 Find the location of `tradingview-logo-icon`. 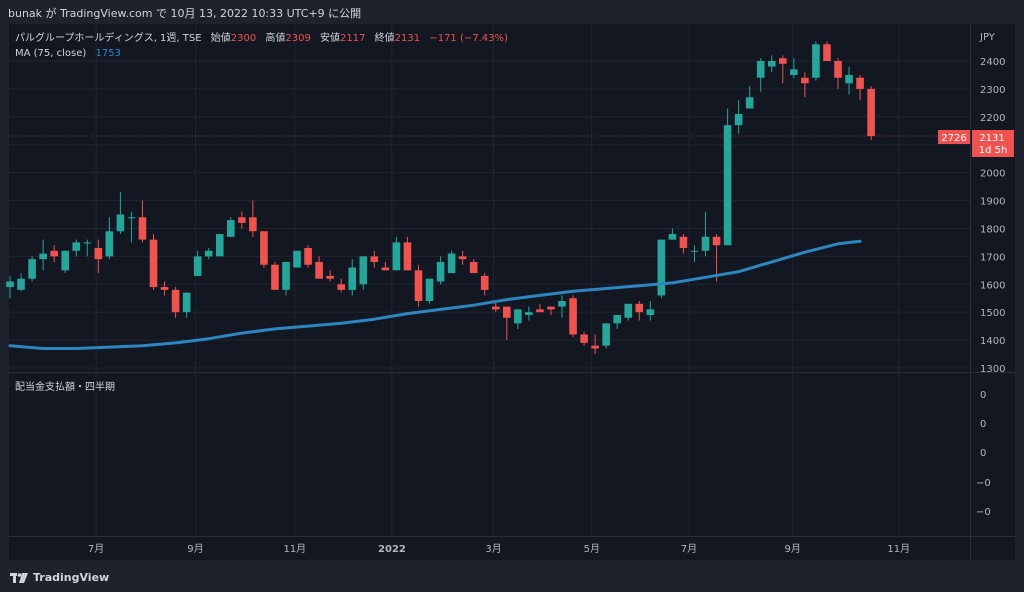

tradingview-logo-icon is located at coordinates (19, 577).